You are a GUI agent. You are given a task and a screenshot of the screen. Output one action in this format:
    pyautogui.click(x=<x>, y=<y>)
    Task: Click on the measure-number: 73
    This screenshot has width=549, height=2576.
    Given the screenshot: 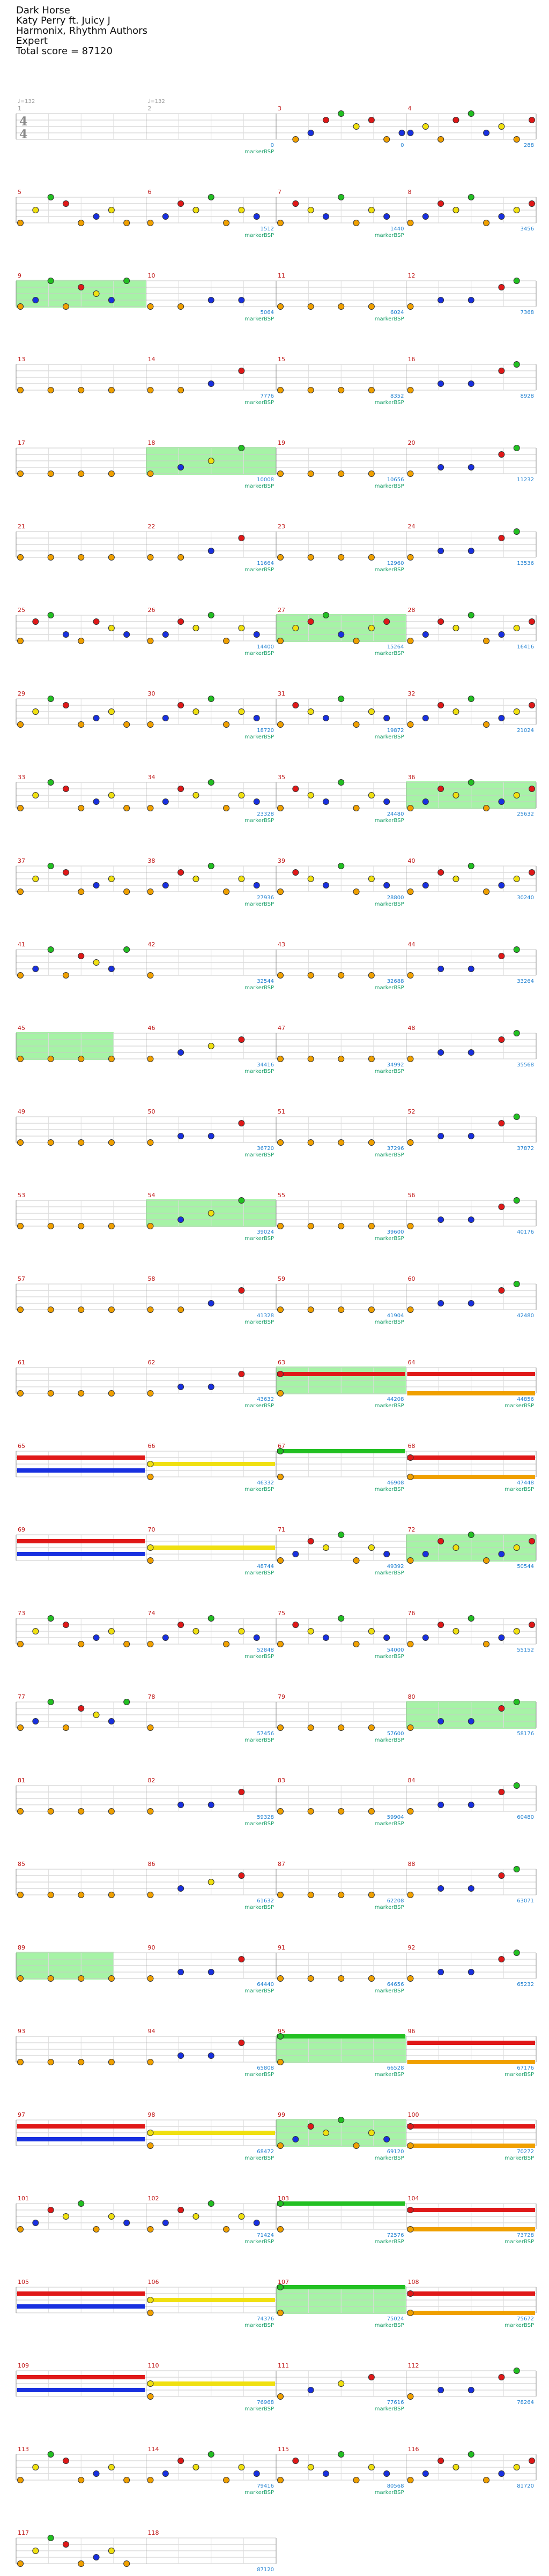 What is the action you would take?
    pyautogui.click(x=21, y=1613)
    